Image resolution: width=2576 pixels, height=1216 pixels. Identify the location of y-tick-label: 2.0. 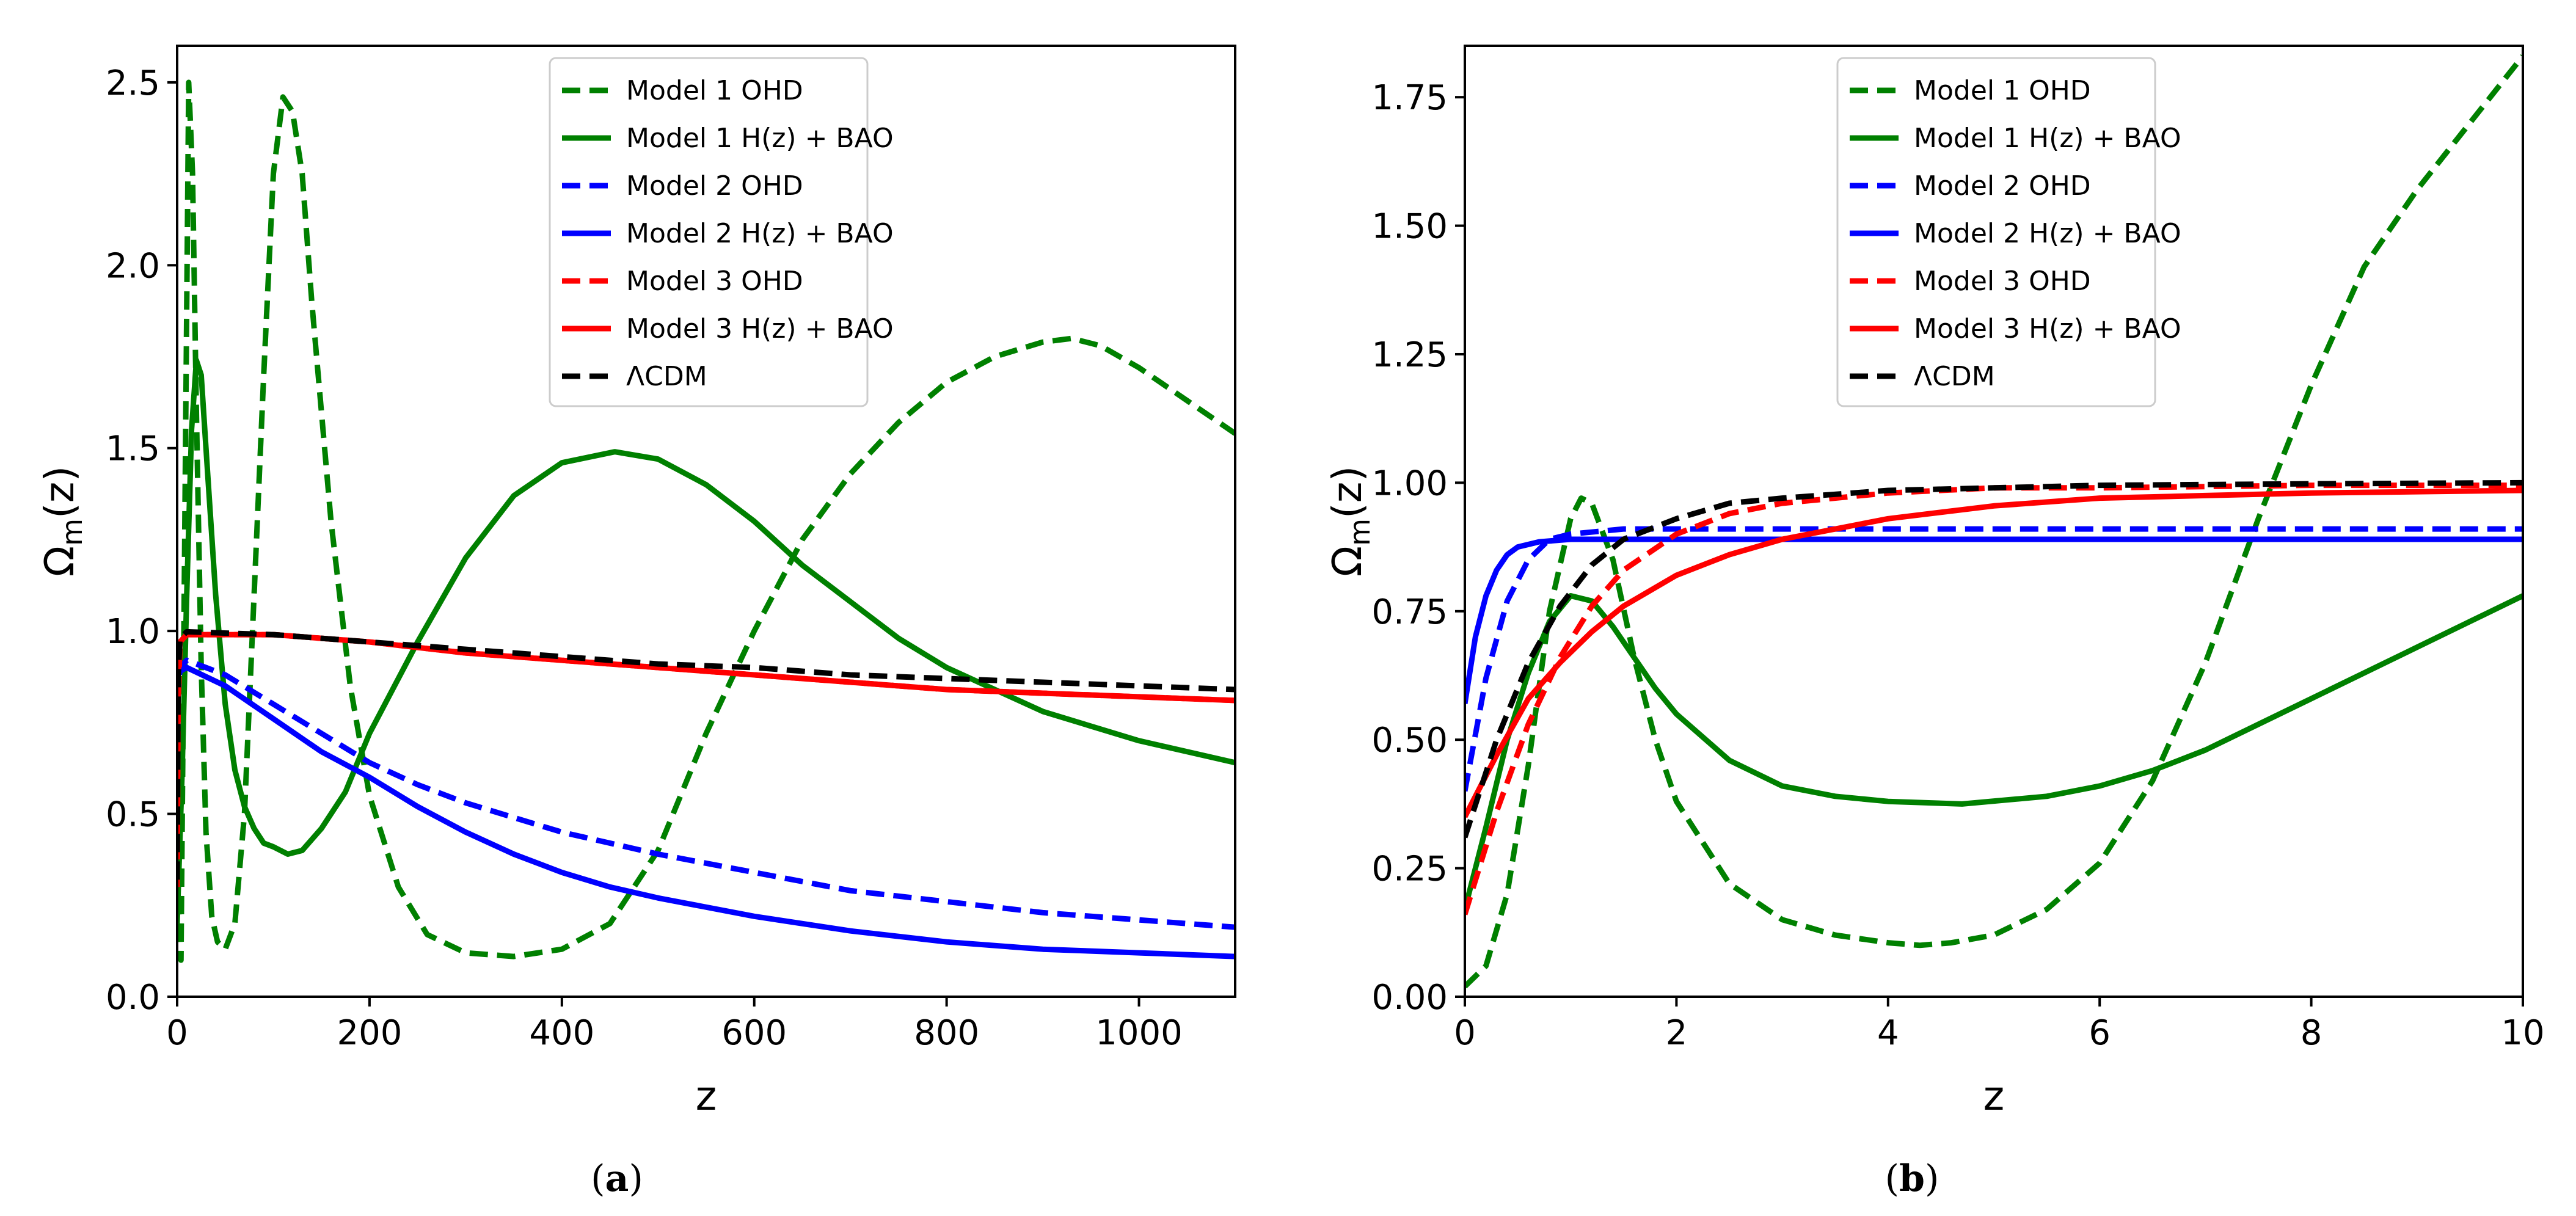
(133, 266).